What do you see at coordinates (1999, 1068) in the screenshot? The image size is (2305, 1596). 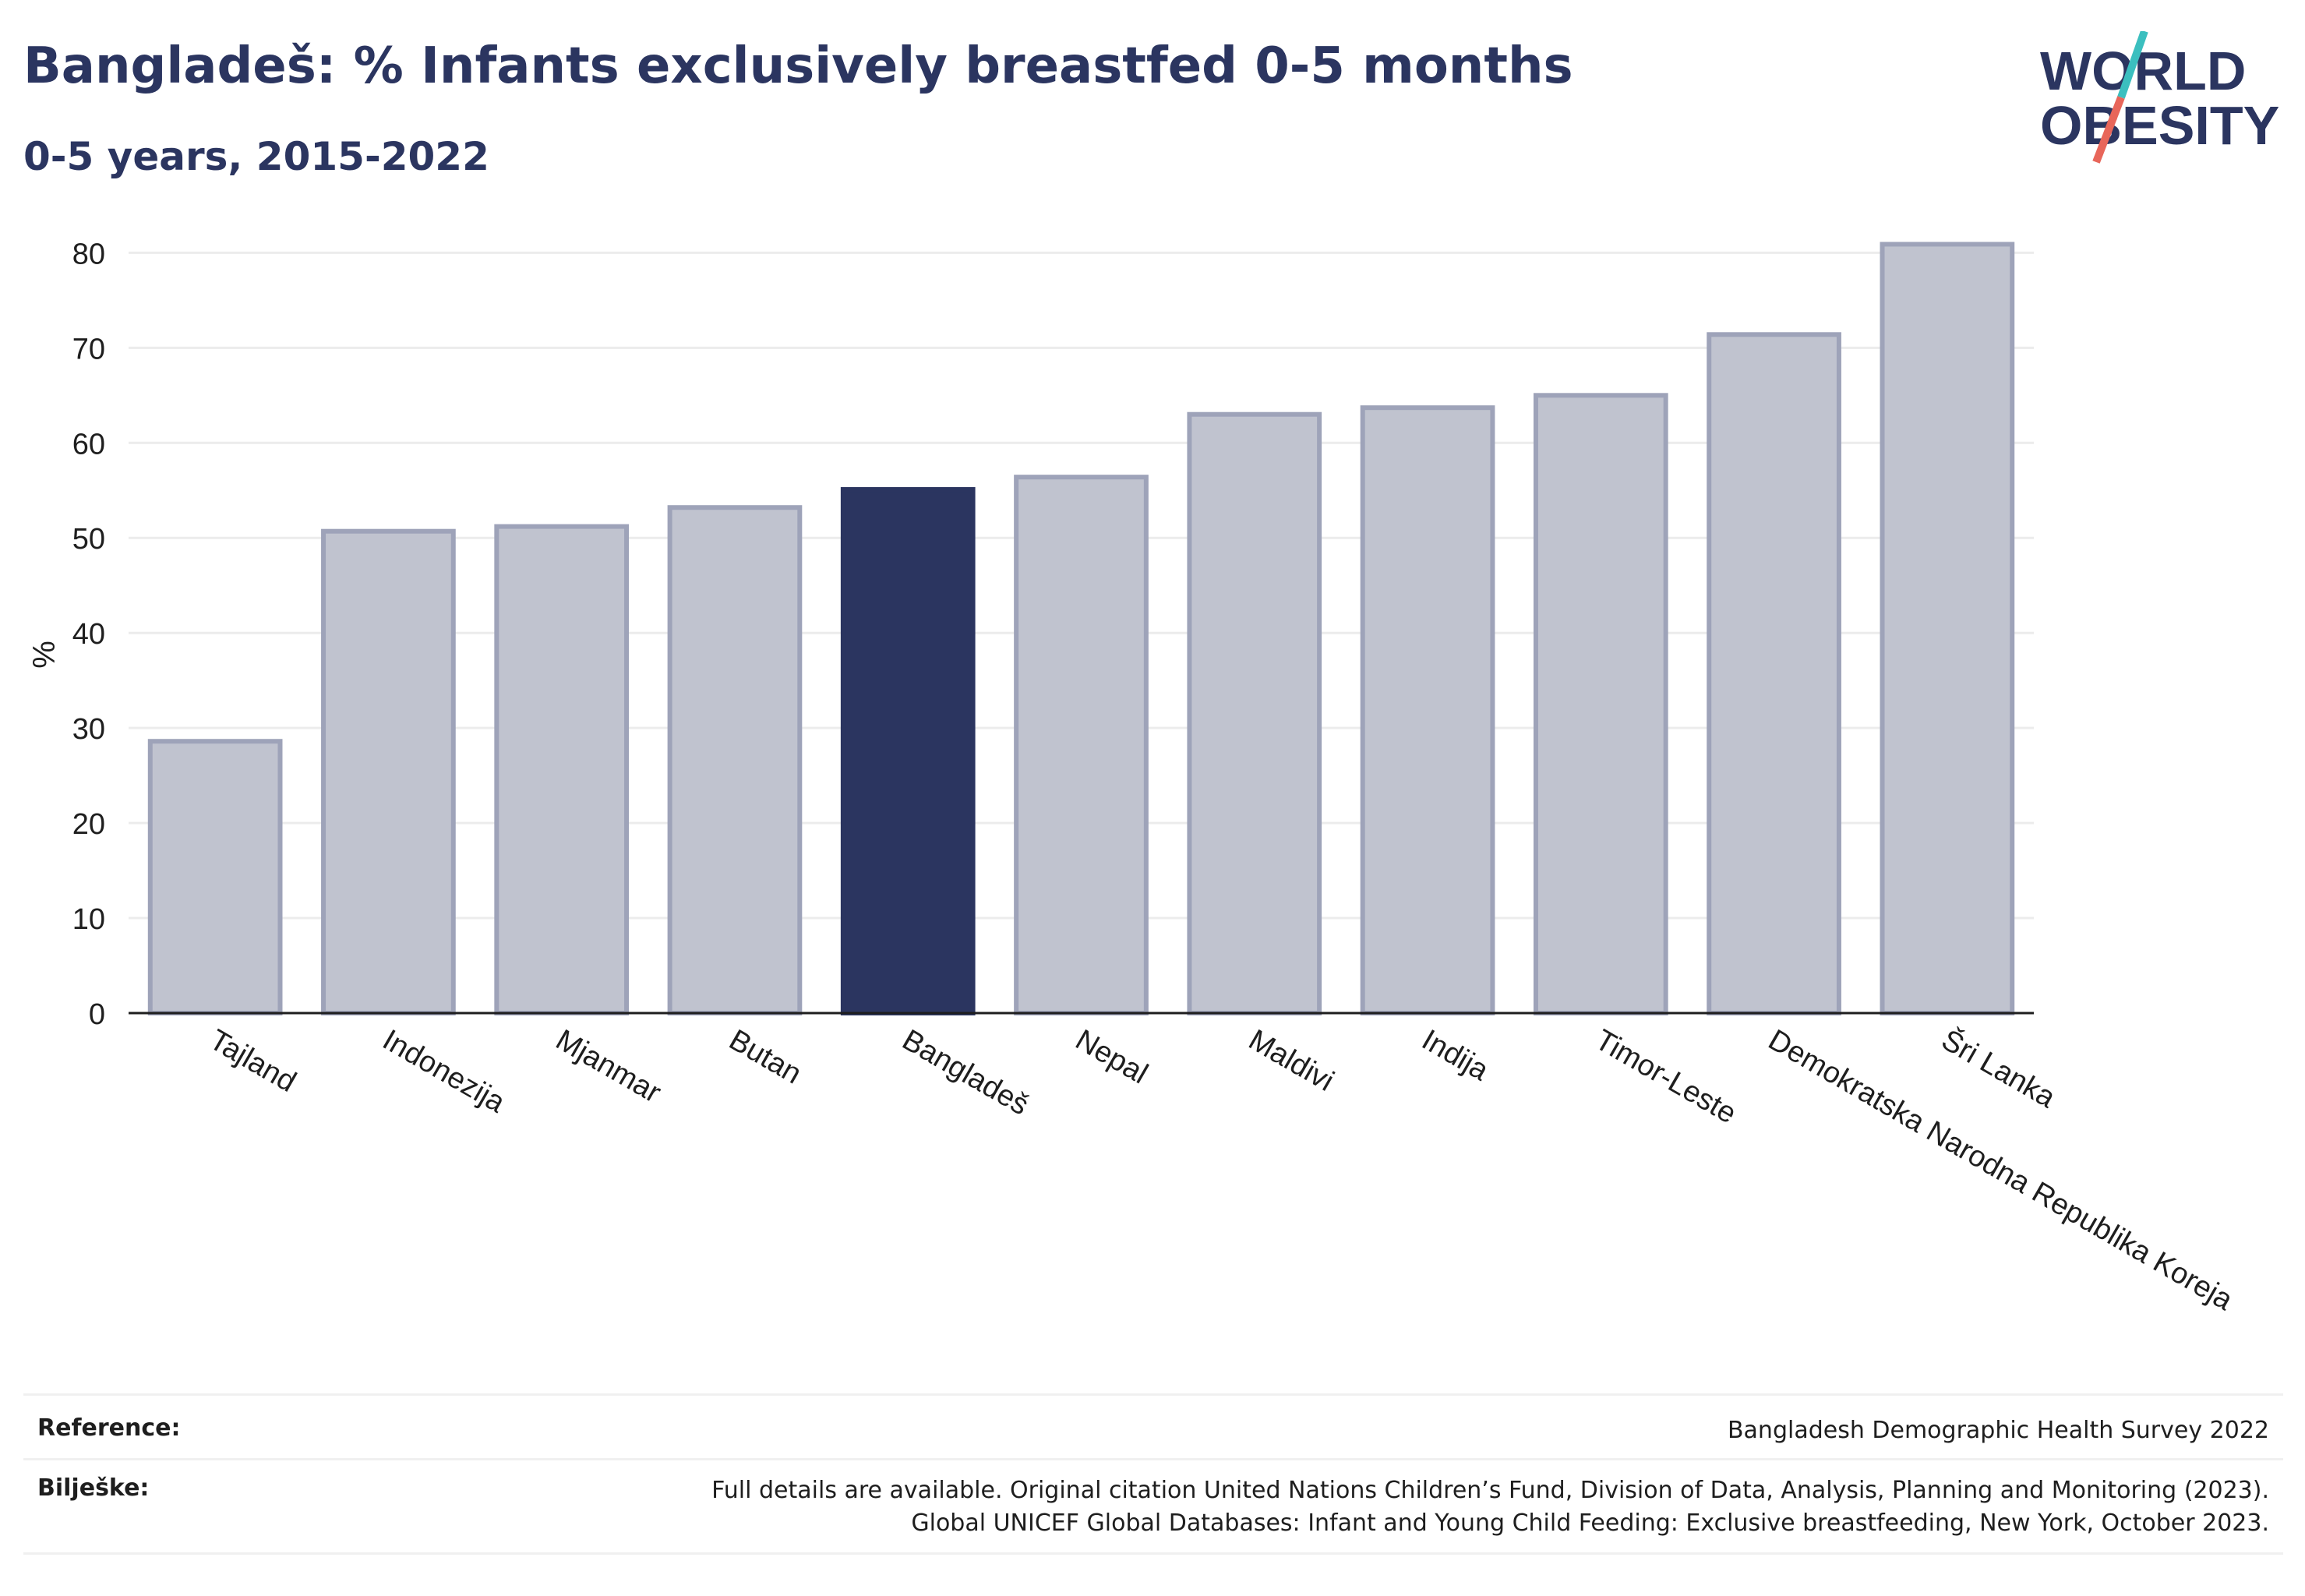 I see `x-tick-label: Šri Lanka` at bounding box center [1999, 1068].